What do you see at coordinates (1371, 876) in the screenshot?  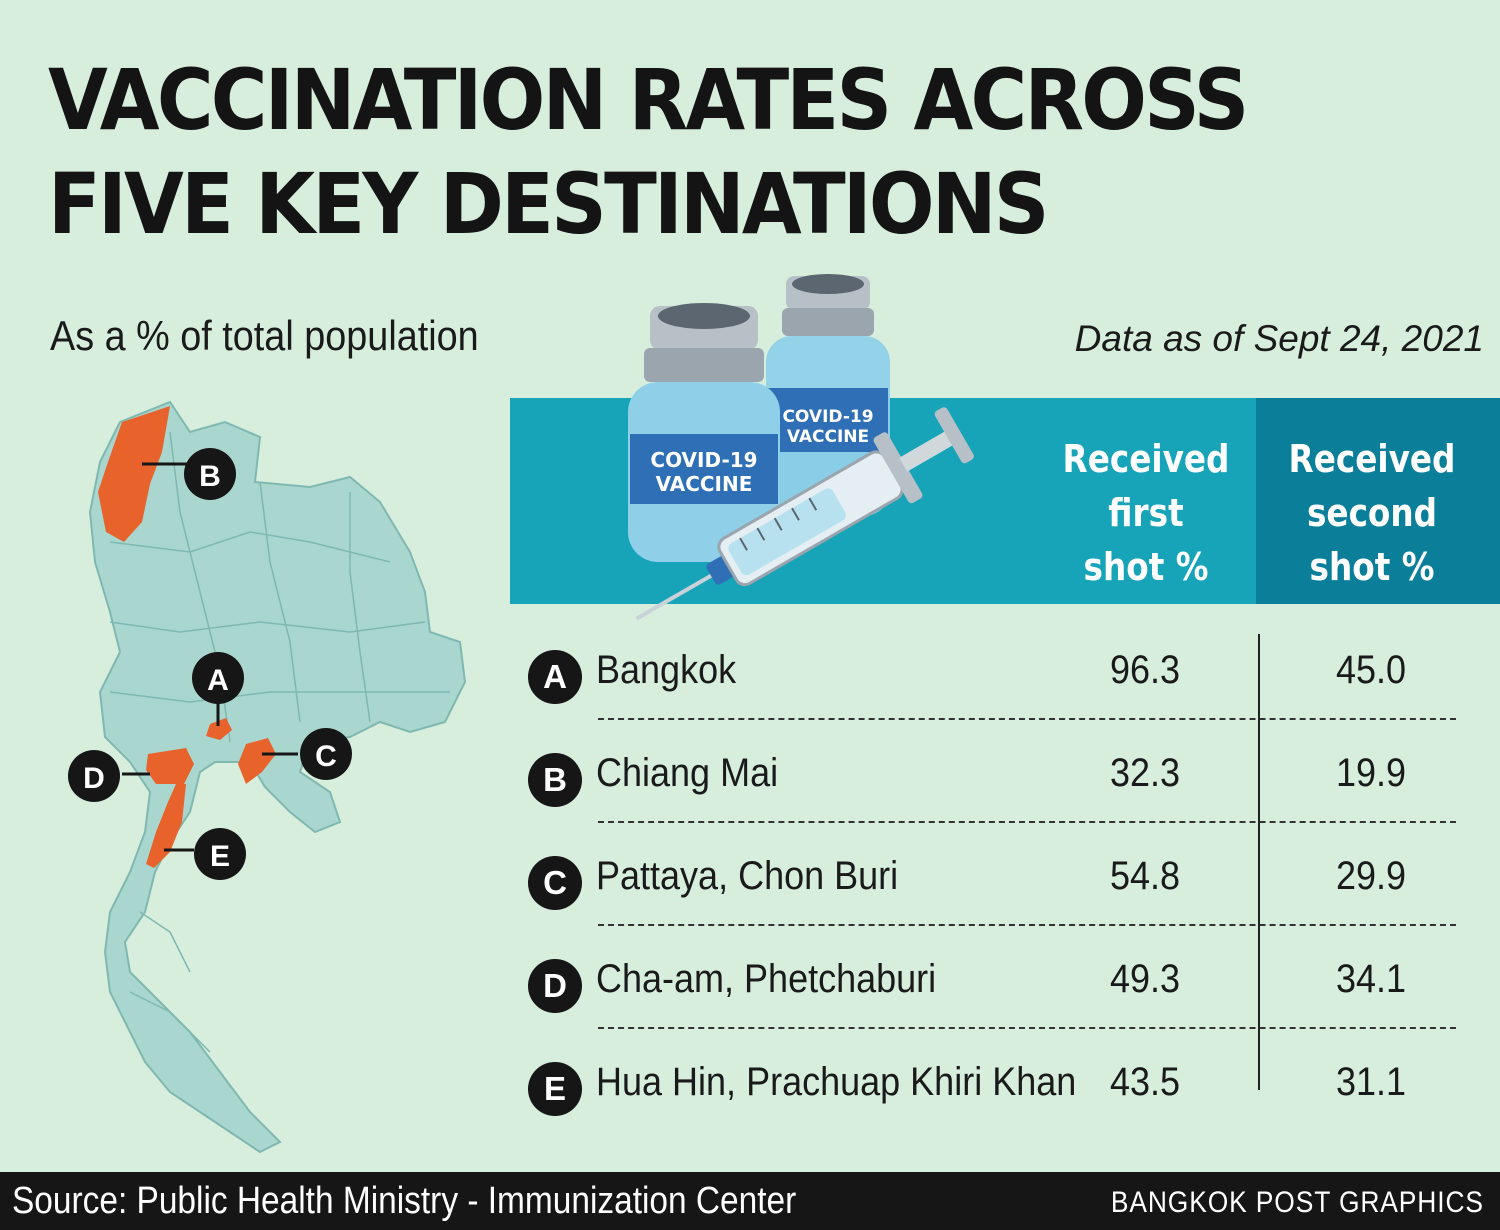 I see `row-second-shot-value: 29.9` at bounding box center [1371, 876].